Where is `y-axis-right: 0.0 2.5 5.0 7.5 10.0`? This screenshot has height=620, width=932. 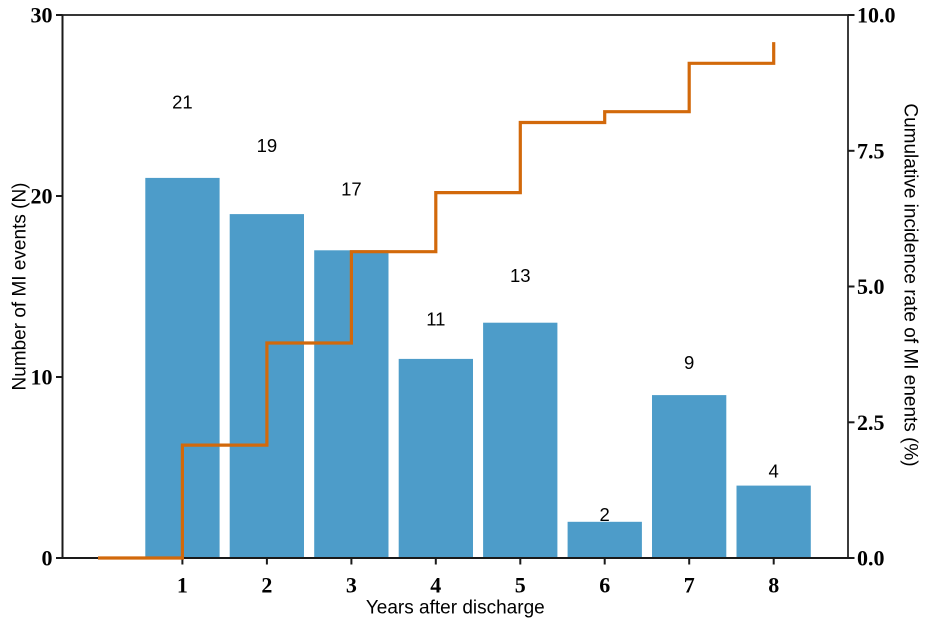 y-axis-right: 0.0 2.5 5.0 7.5 10.0 is located at coordinates (872, 287).